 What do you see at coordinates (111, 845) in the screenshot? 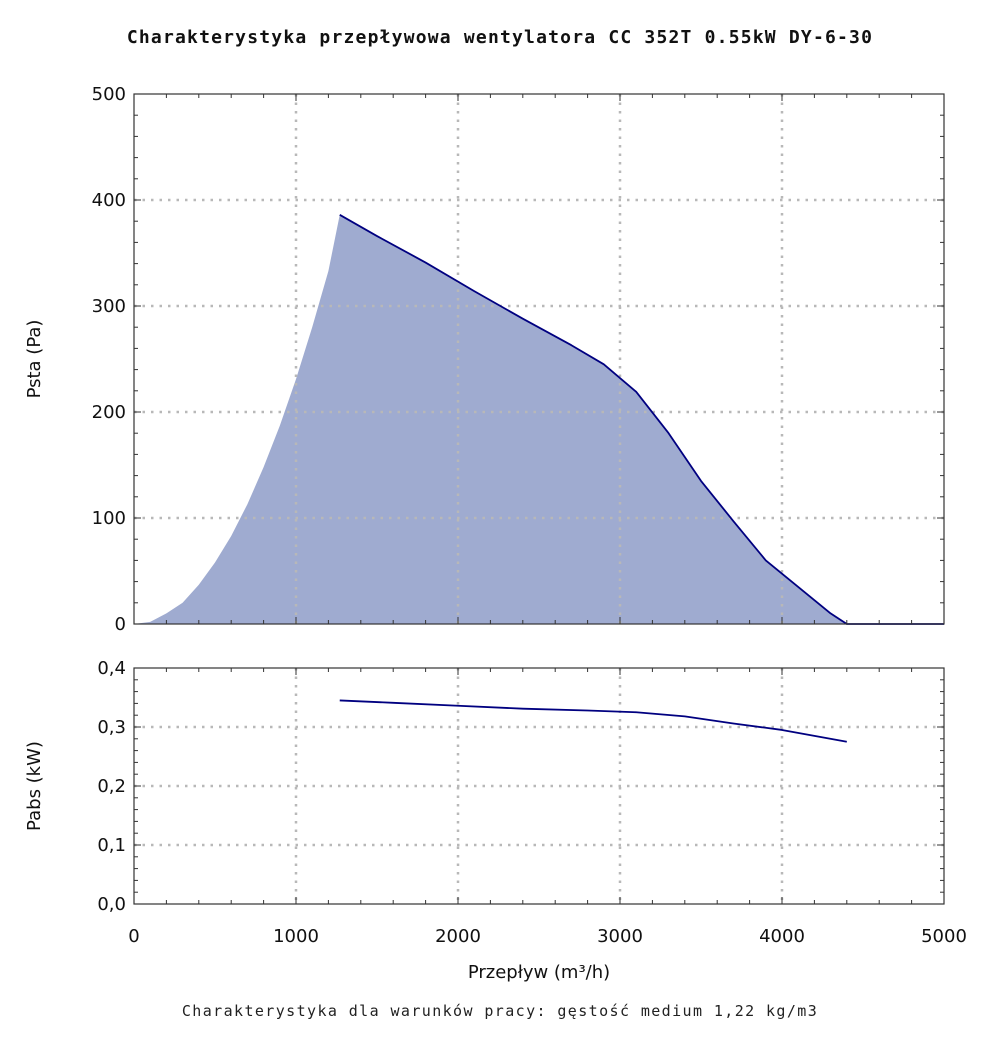
I see `y-tick-label: 0,1` at bounding box center [111, 845].